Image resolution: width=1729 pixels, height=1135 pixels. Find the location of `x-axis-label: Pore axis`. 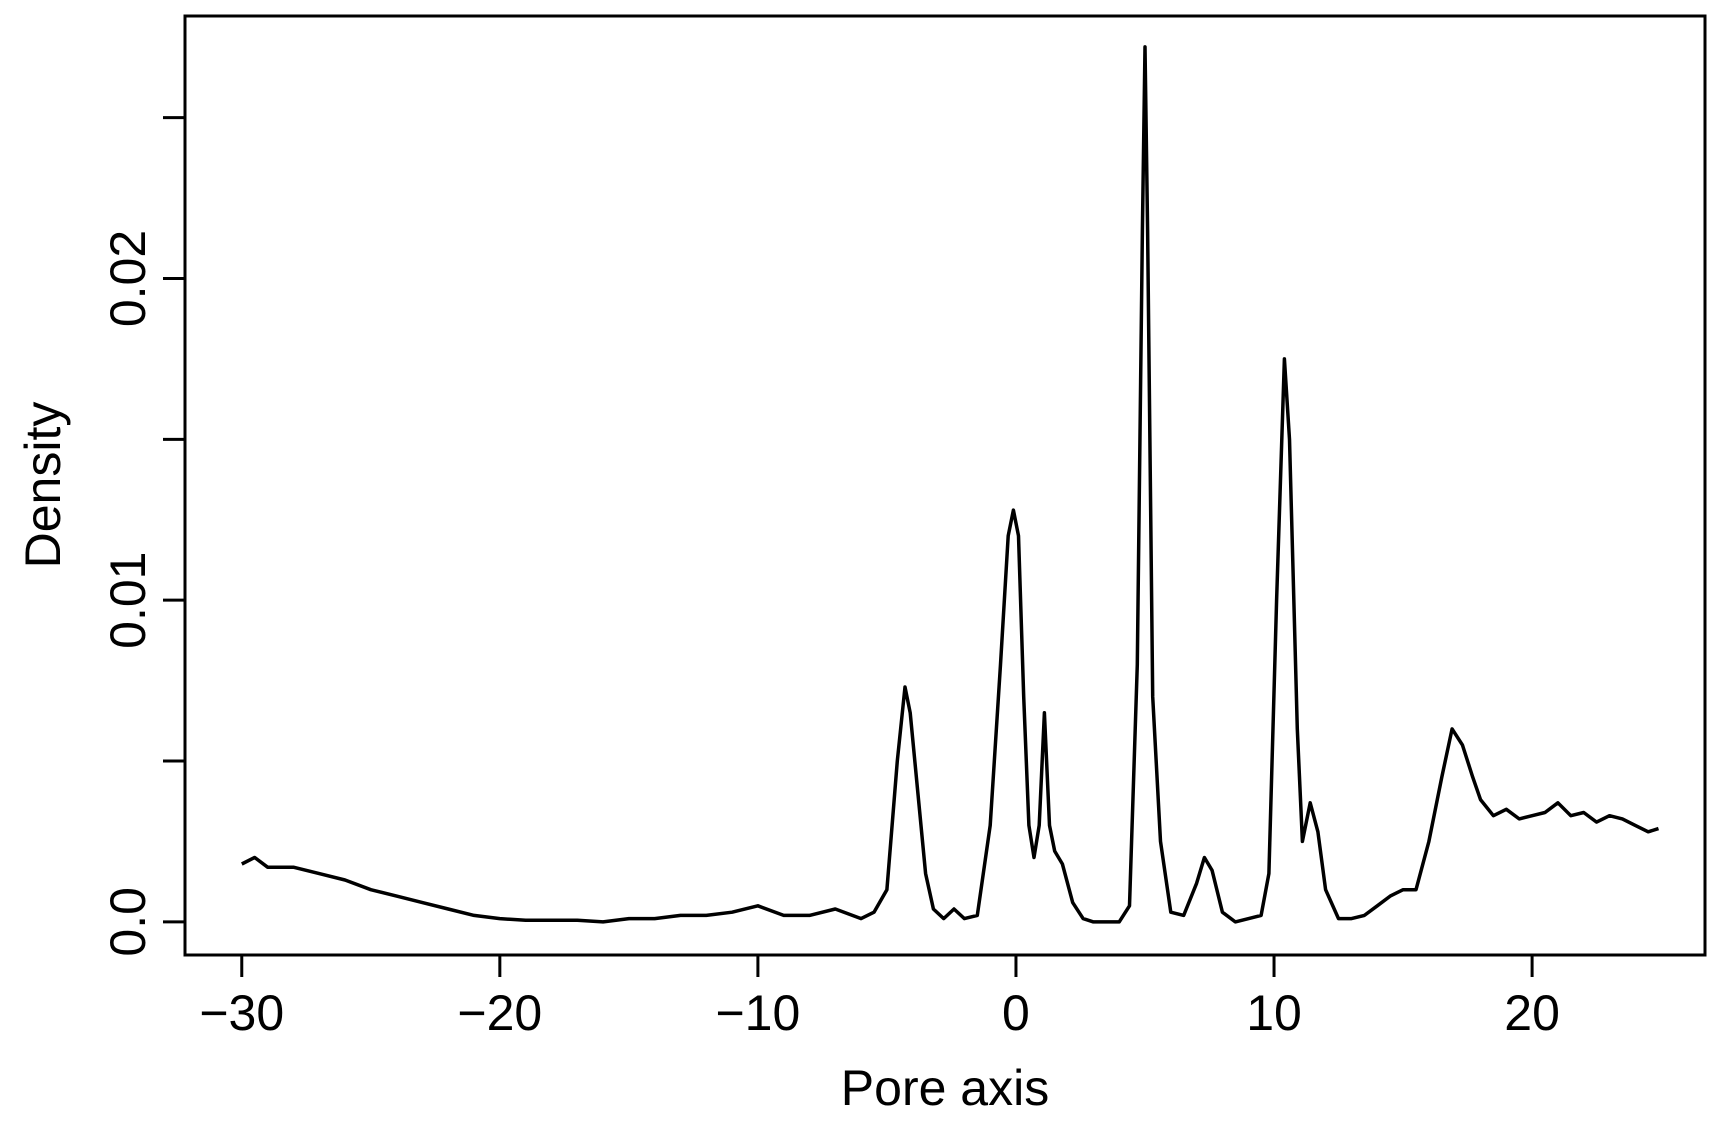

x-axis-label: Pore axis is located at coordinates (945, 1088).